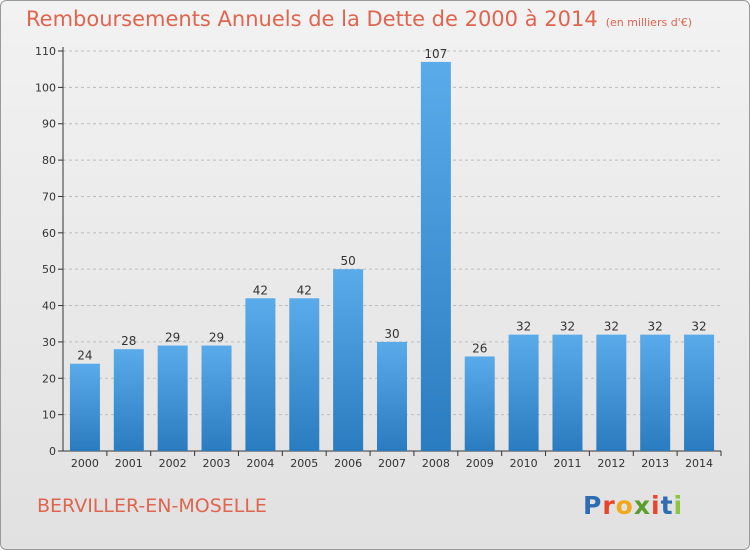  What do you see at coordinates (392, 463) in the screenshot?
I see `x-tick-label: 2007` at bounding box center [392, 463].